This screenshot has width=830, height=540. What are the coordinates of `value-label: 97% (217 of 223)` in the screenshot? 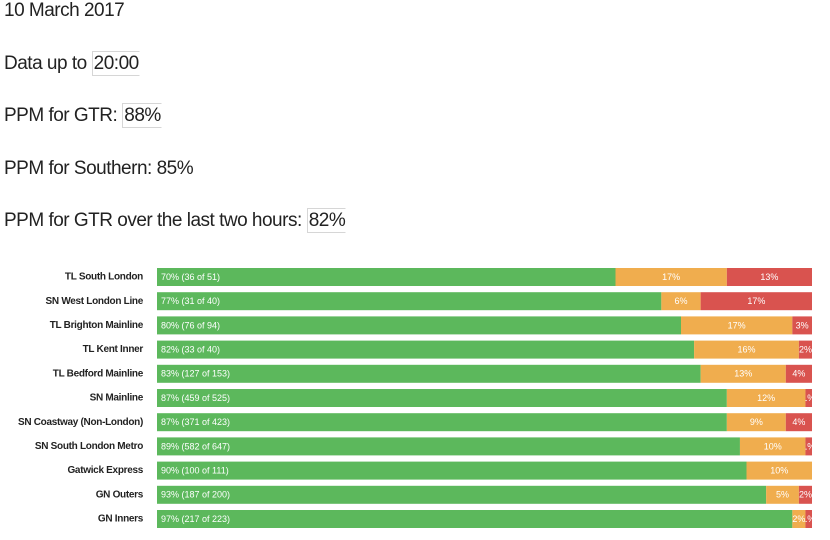 It's located at (195, 519).